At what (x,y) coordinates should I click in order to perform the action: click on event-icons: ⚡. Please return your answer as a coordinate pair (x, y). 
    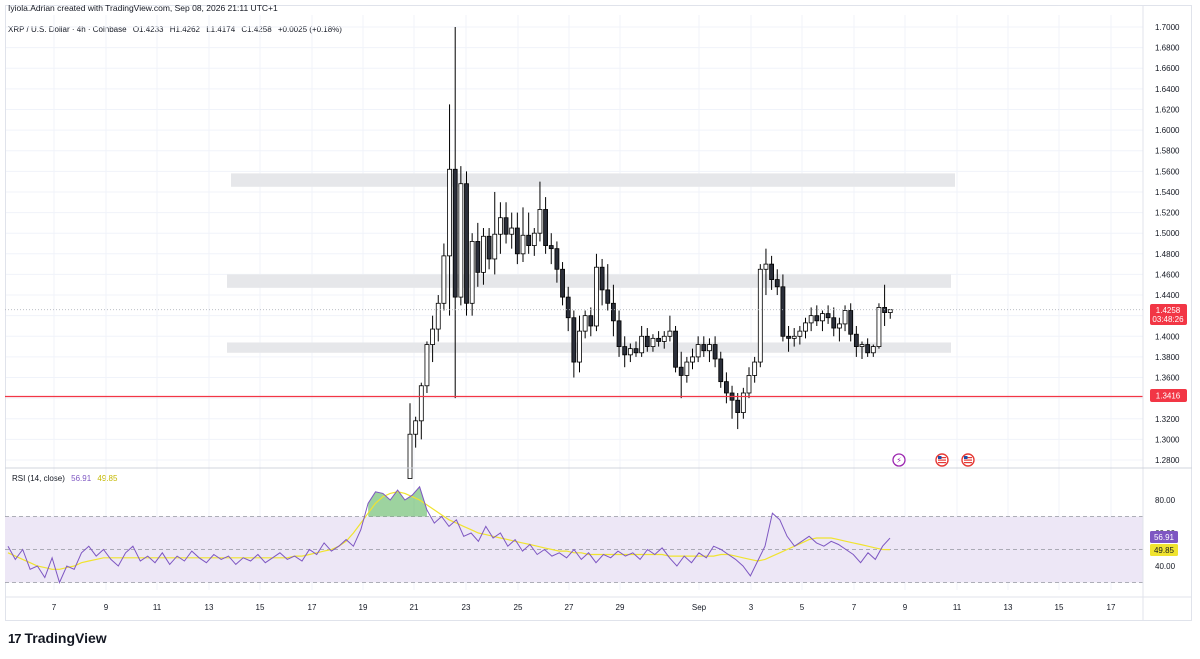
    Looking at the image, I should click on (933, 460).